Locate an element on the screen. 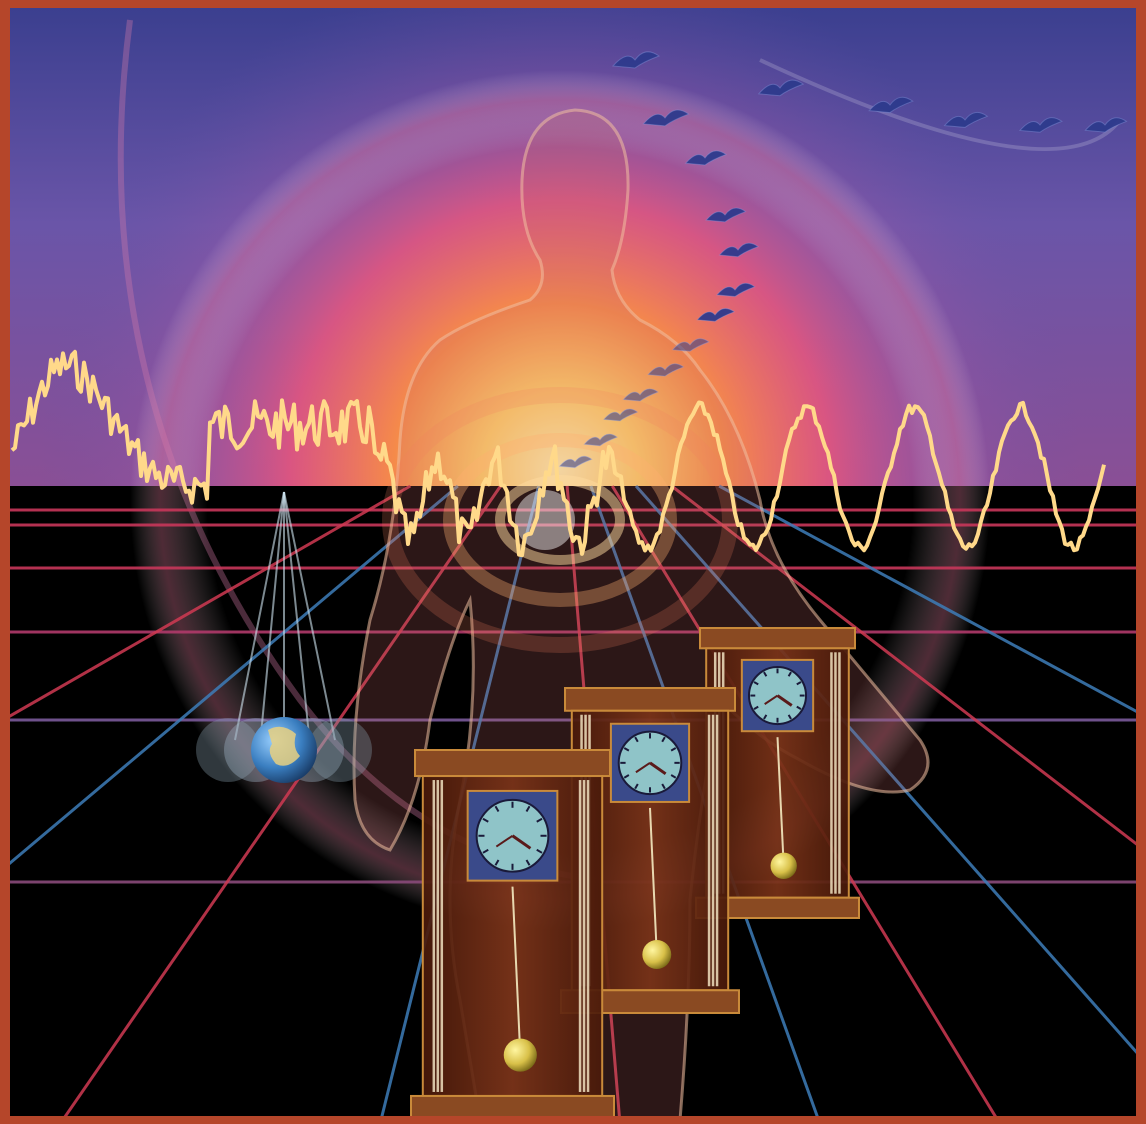  spiral-rings is located at coordinates (560, 520).